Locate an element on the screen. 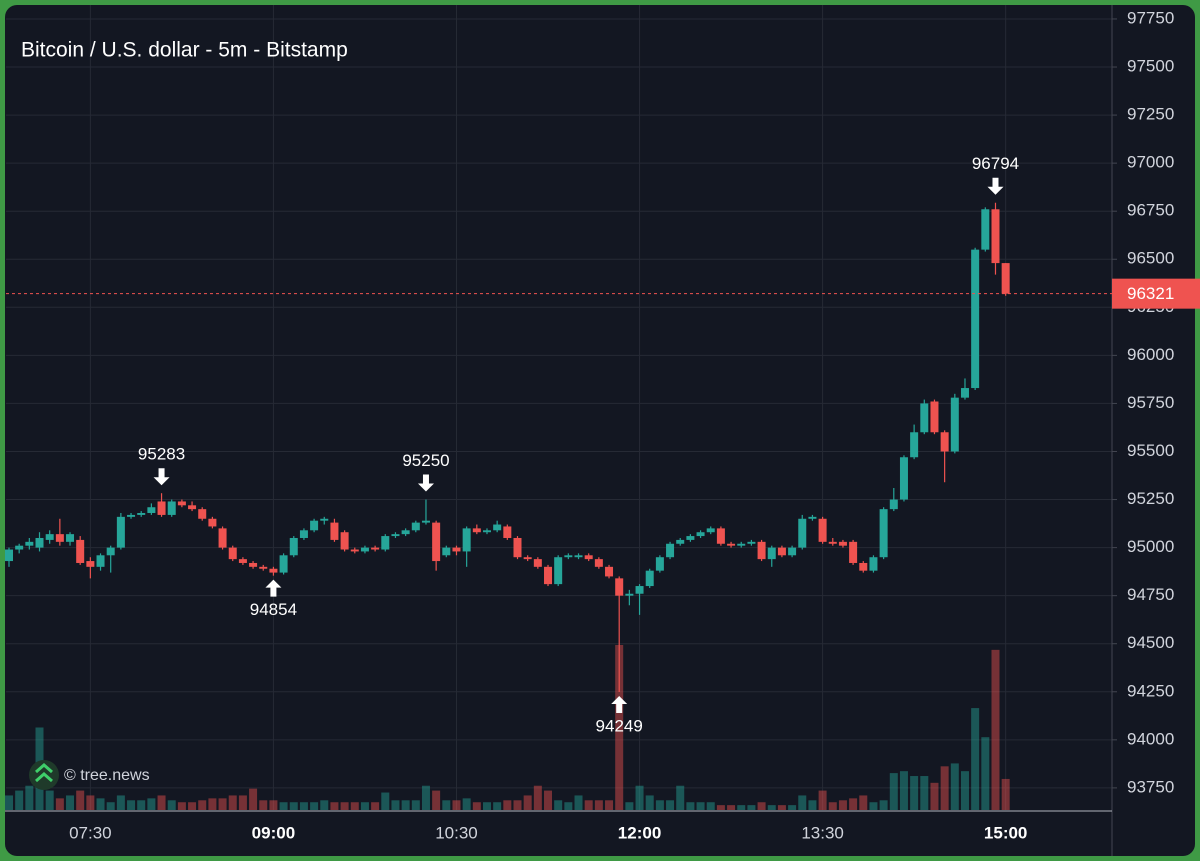  annotation-label: 96794 is located at coordinates (995, 163).